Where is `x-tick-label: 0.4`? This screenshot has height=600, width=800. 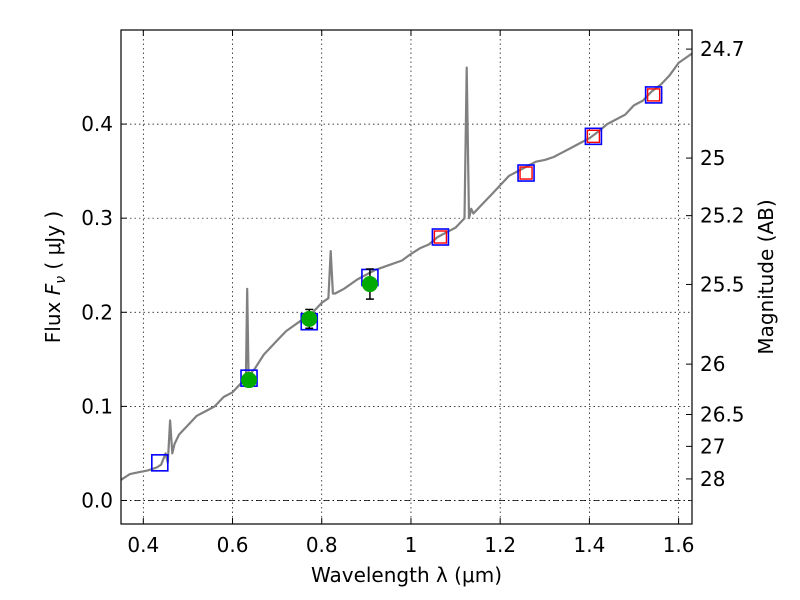
x-tick-label: 0.4 is located at coordinates (143, 545).